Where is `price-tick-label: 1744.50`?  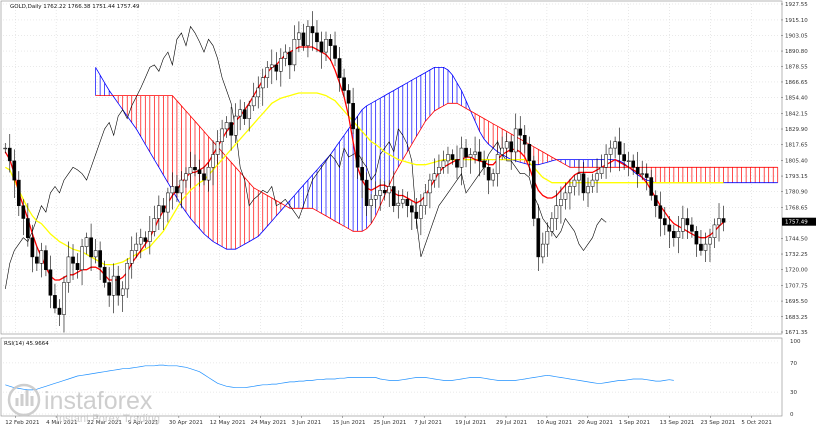 price-tick-label: 1744.50 is located at coordinates (796, 239).